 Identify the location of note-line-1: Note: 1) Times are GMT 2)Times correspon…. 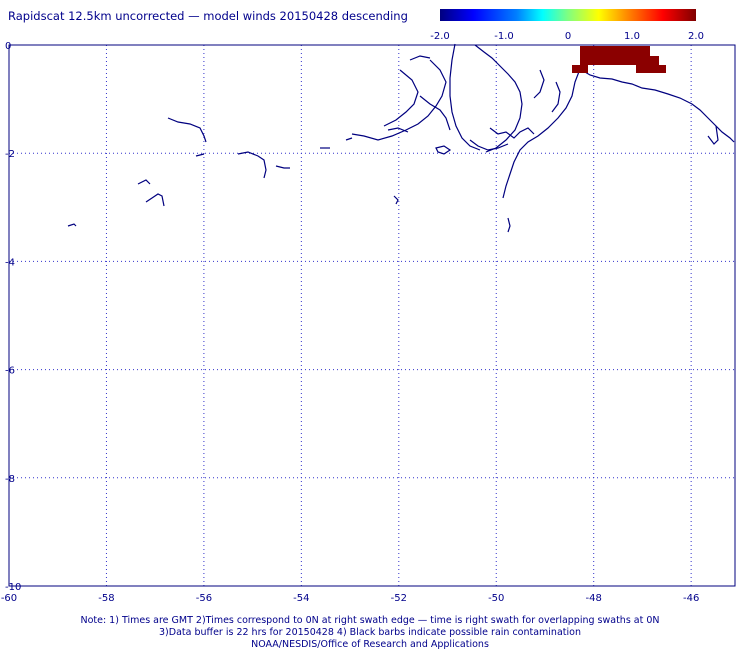
(370, 620).